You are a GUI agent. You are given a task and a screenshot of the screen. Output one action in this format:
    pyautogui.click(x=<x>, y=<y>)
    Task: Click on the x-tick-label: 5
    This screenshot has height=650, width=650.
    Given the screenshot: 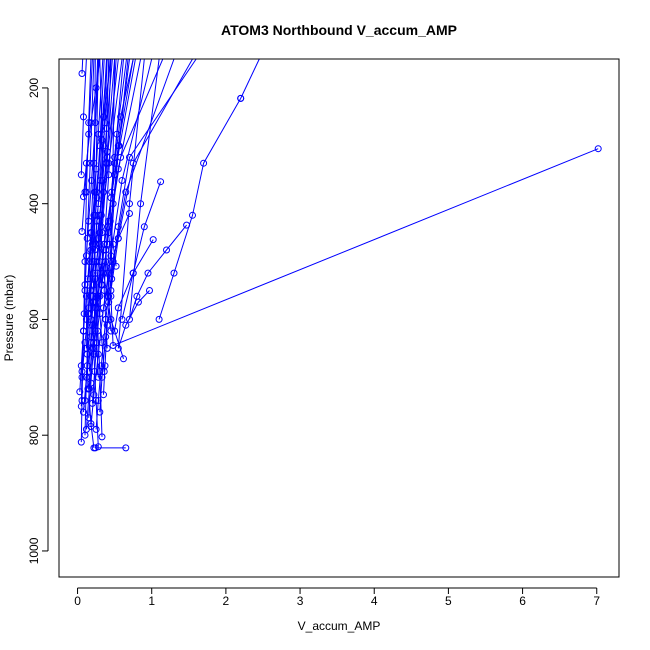 What is the action you would take?
    pyautogui.click(x=448, y=601)
    